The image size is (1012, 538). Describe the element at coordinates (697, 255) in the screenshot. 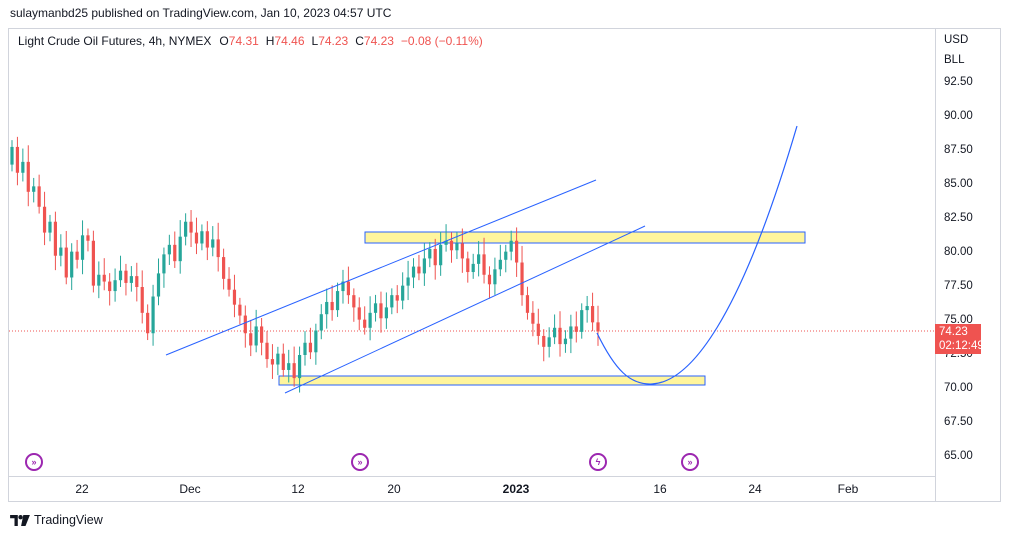

I see `projection-curve` at that location.